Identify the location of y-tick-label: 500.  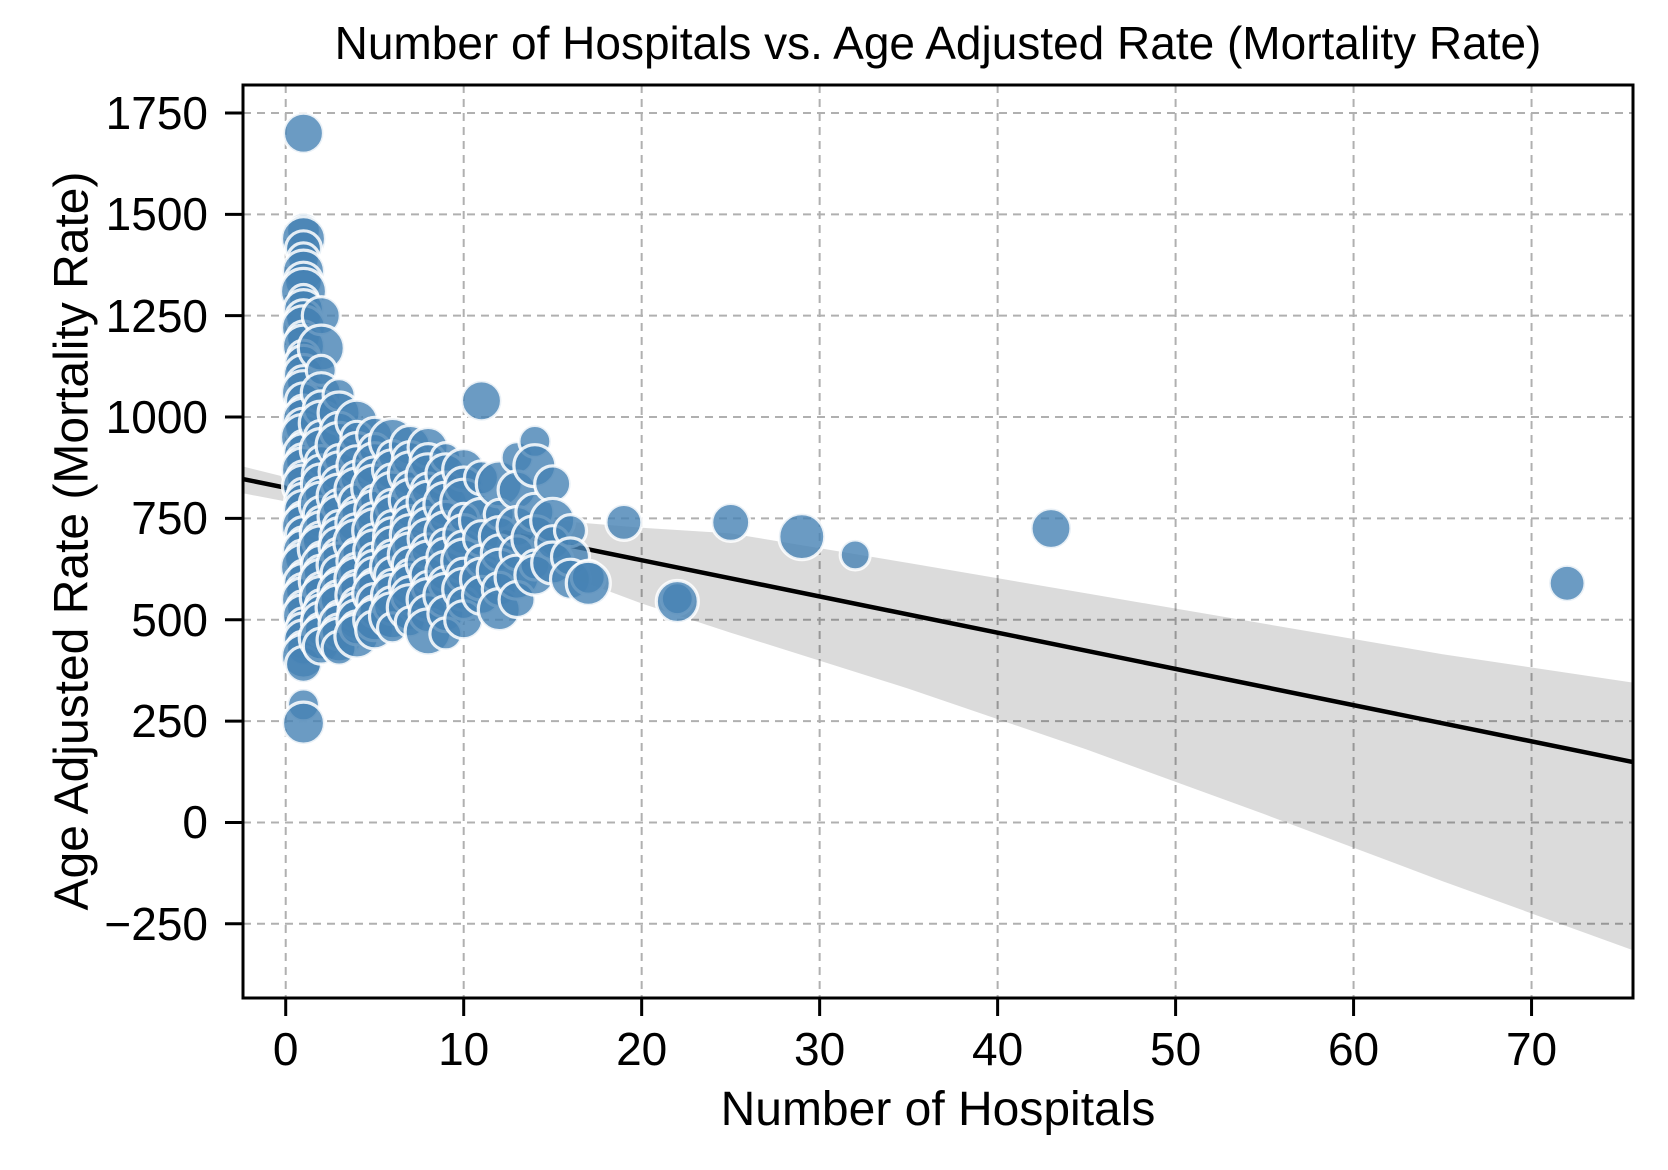
(169, 619).